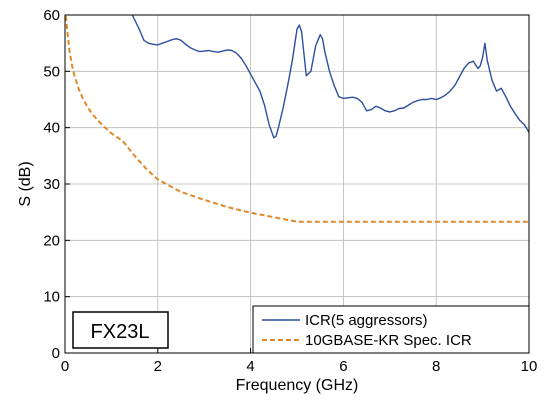 The height and width of the screenshot is (401, 547). I want to click on y-tick-label-3: 30, so click(51, 184).